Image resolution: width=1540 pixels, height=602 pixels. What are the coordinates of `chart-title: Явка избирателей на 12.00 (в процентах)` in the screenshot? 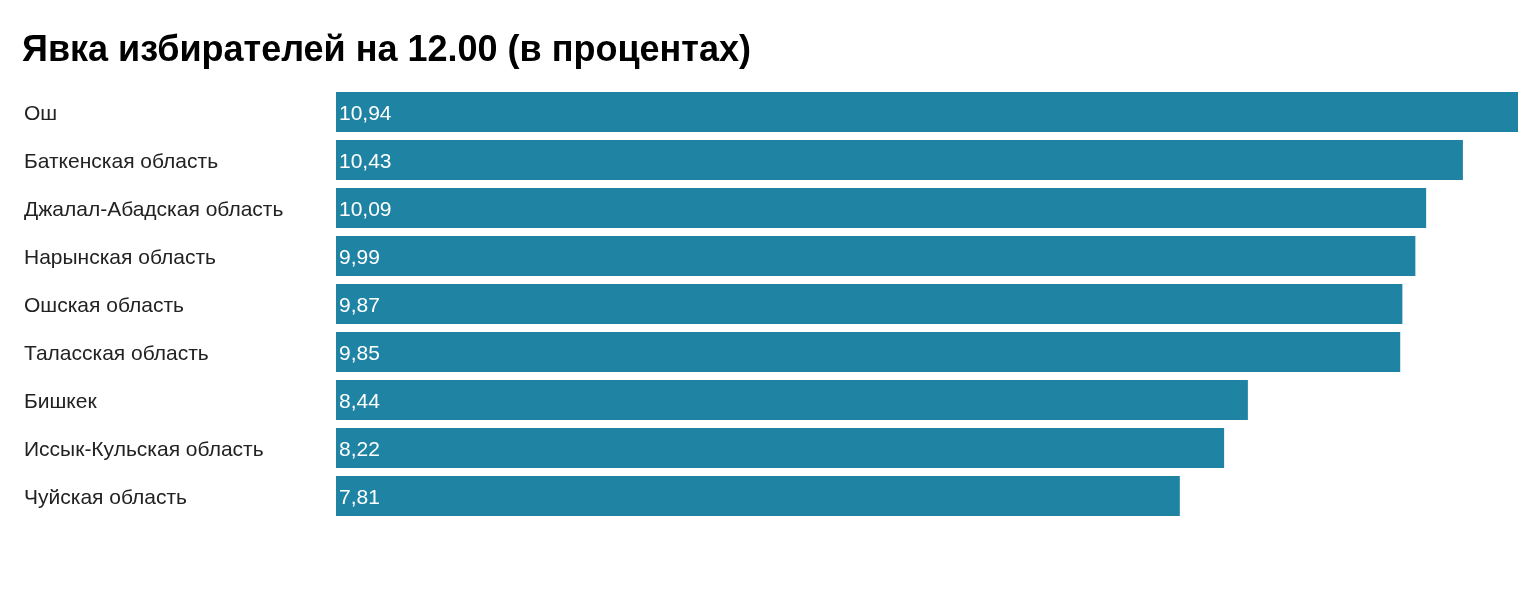 It's located at (387, 48).